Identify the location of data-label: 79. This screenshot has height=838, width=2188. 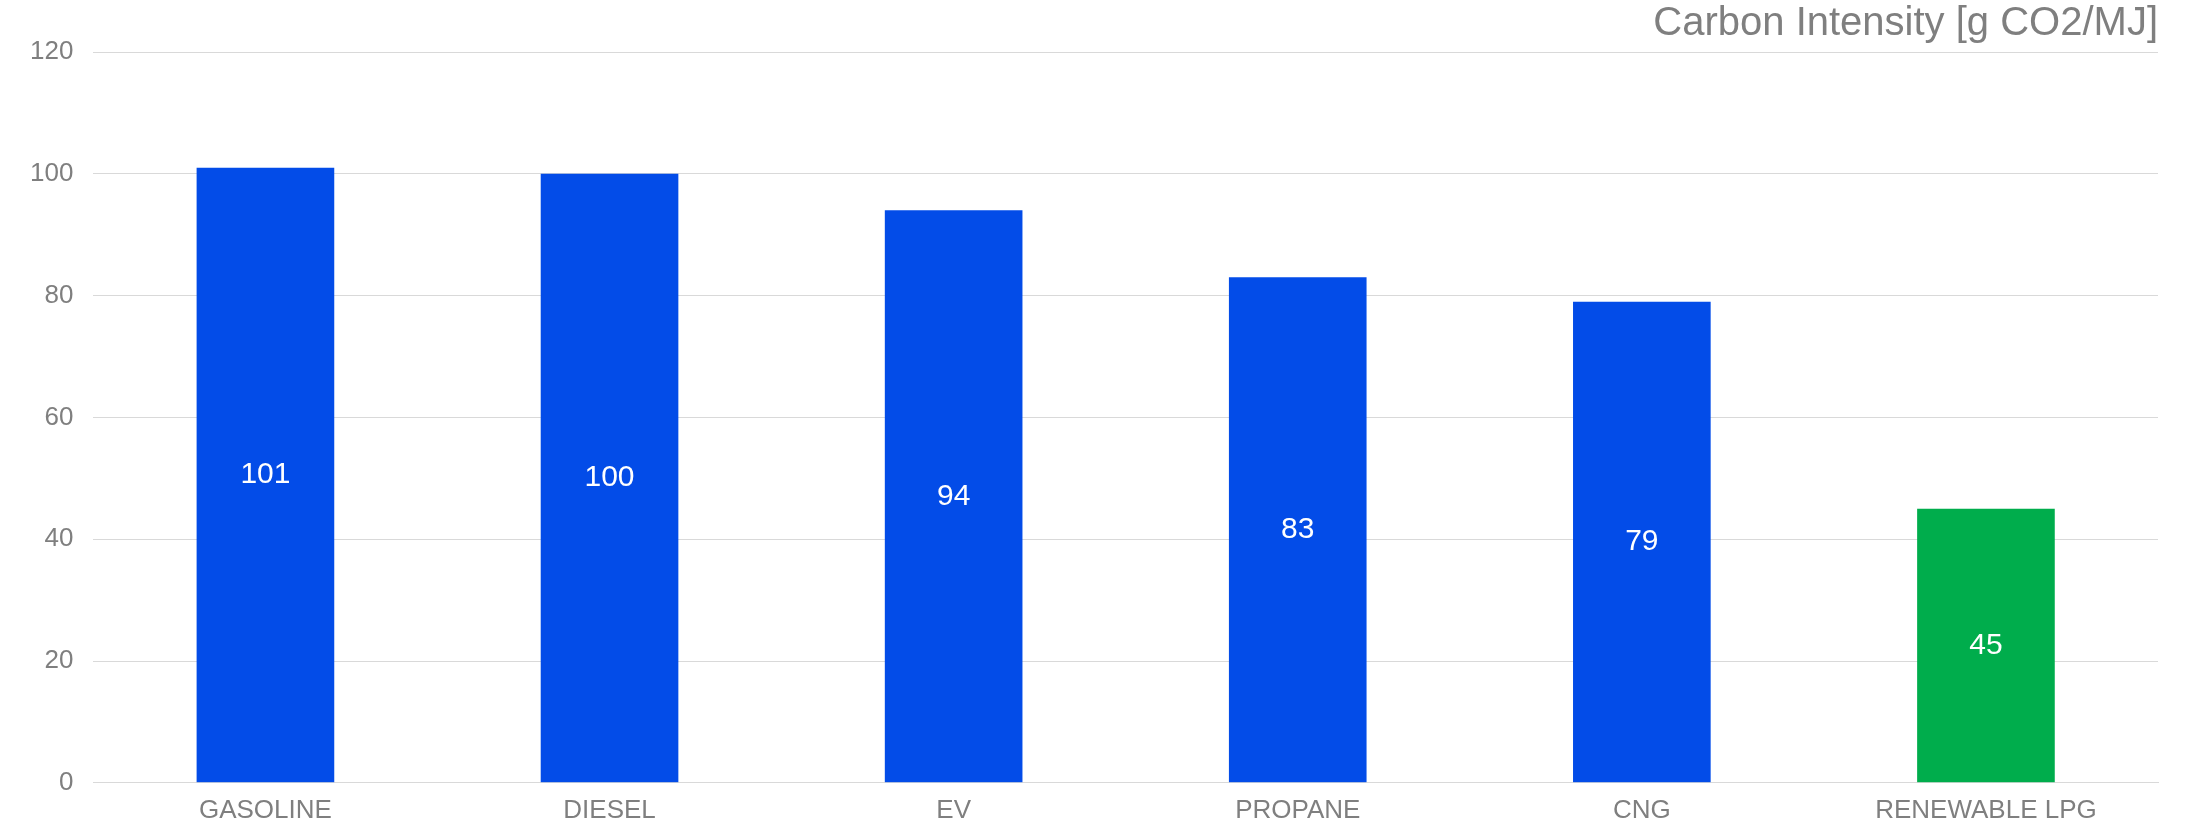
(1642, 540).